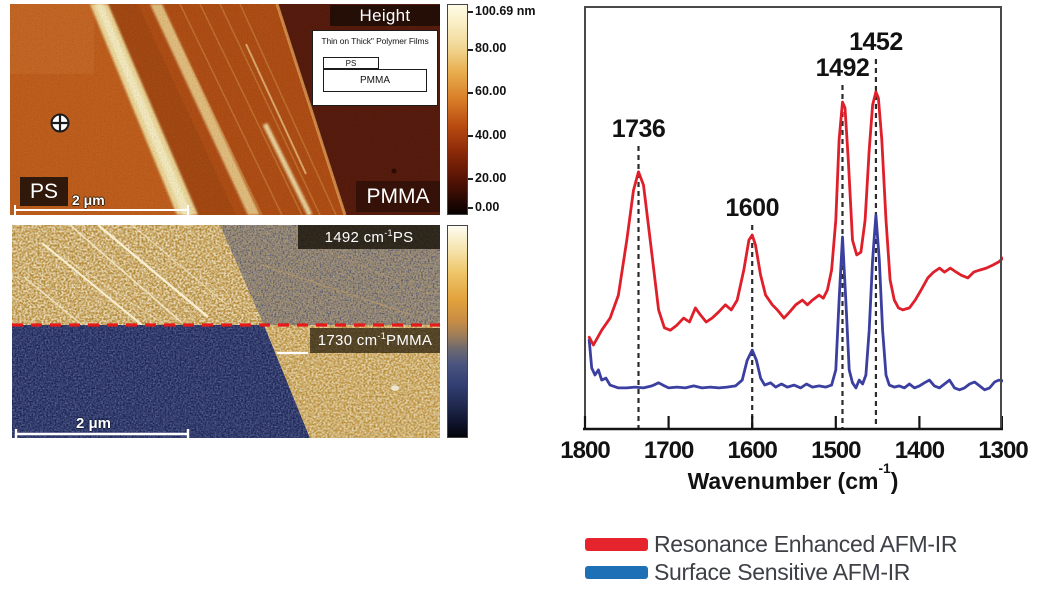 The height and width of the screenshot is (602, 1047). Describe the element at coordinates (616, 572) in the screenshot. I see `legend-swatch-surface` at that location.